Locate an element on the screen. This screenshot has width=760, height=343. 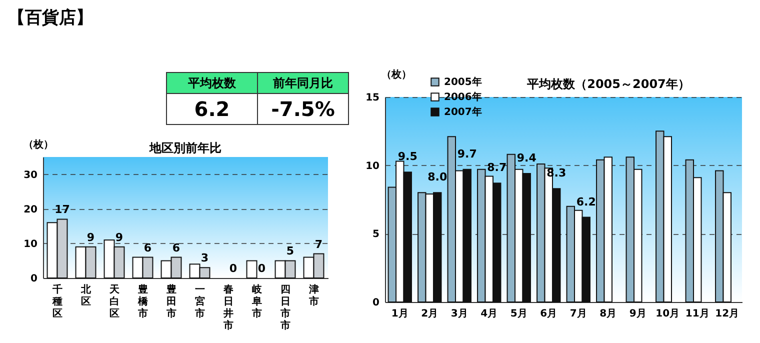
x-tick-label: 豊橋市 is located at coordinates (142, 302).